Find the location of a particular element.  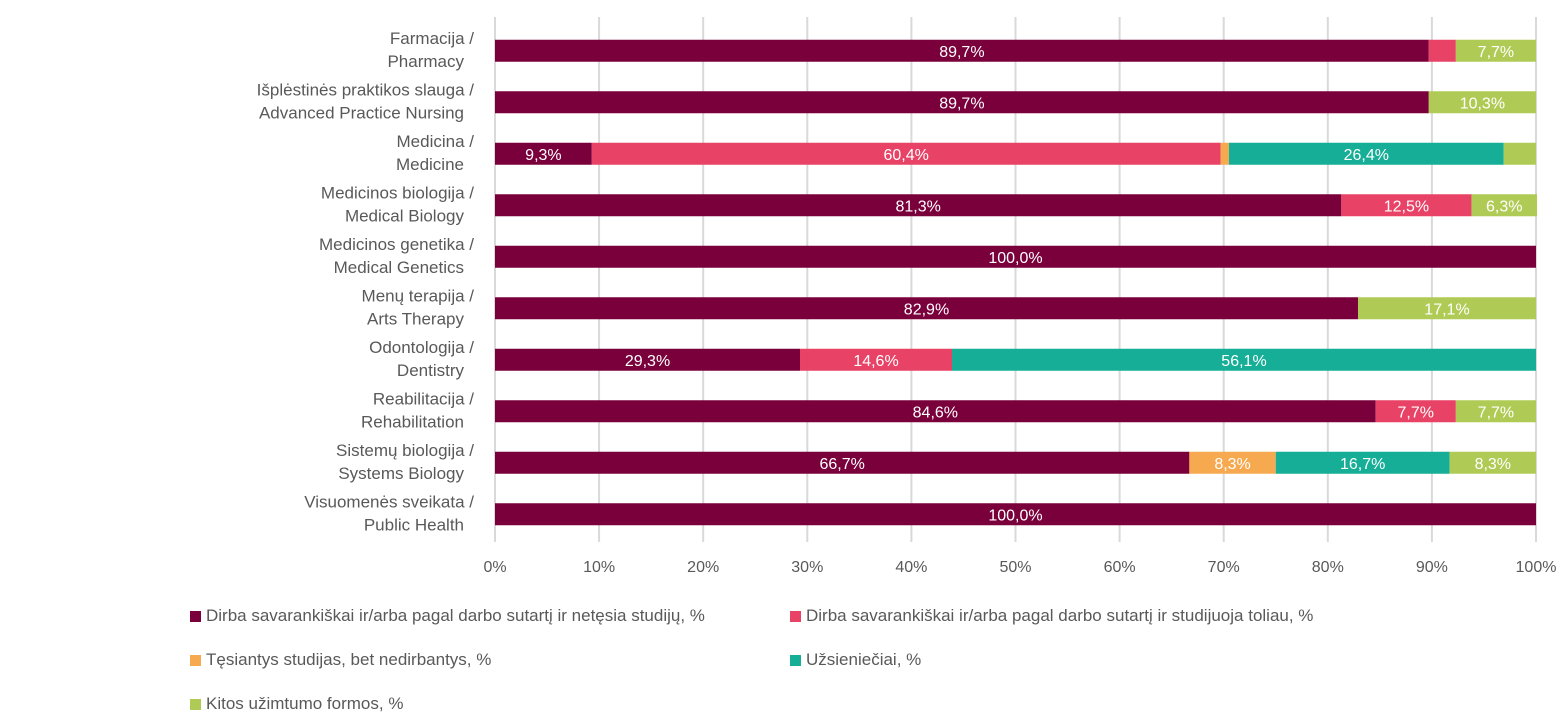

category-label: Menų terapija / Arts Therapy is located at coordinates (418, 307).